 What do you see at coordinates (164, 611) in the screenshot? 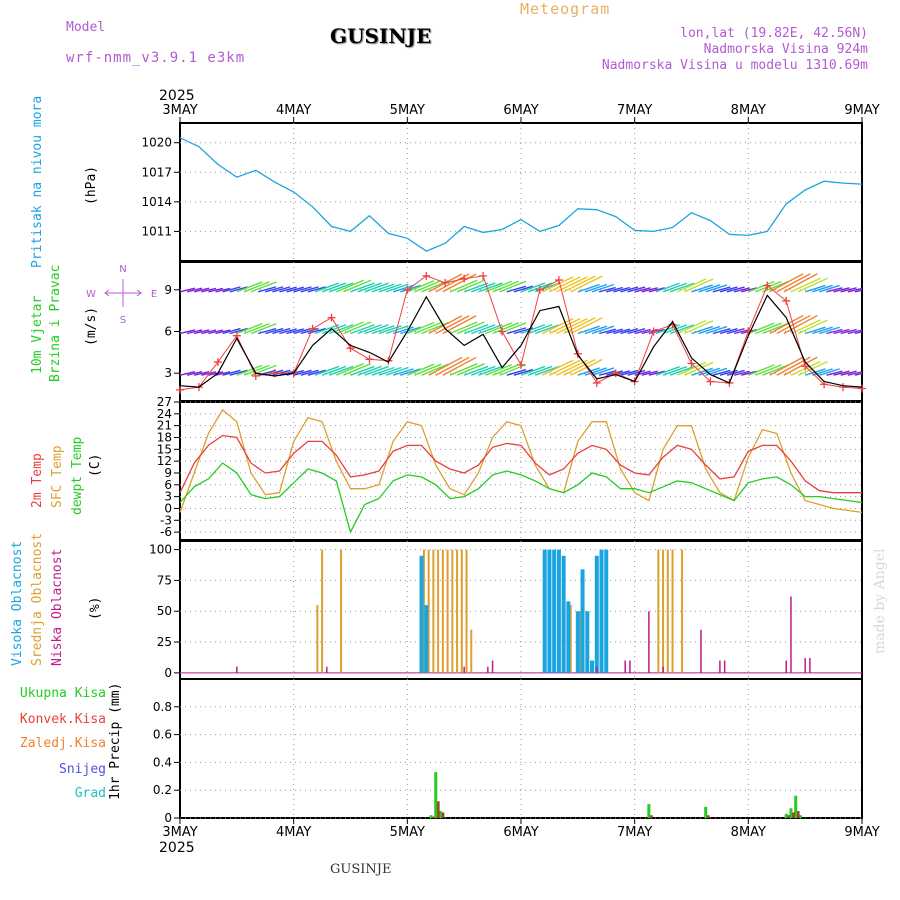
I see `ytick-label-cloud: 50` at bounding box center [164, 611].